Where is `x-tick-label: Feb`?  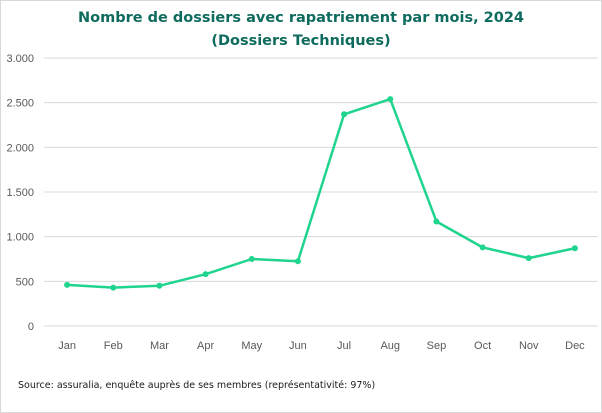
x-tick-label: Feb is located at coordinates (113, 346).